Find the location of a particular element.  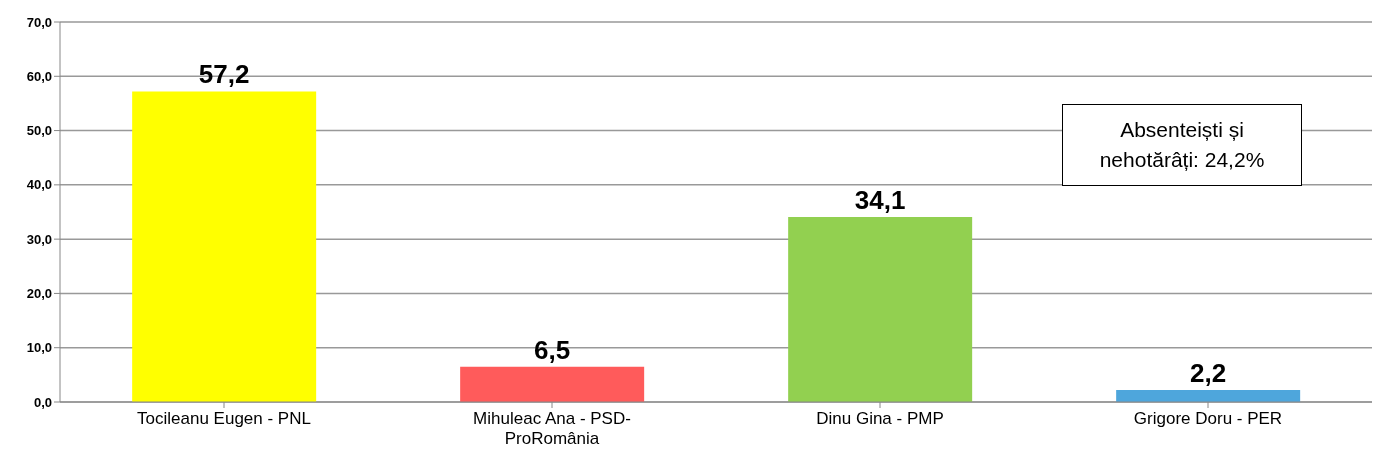

x-tick-label: Mihuleac Ana - PSD-ProRomânia is located at coordinates (552, 428).